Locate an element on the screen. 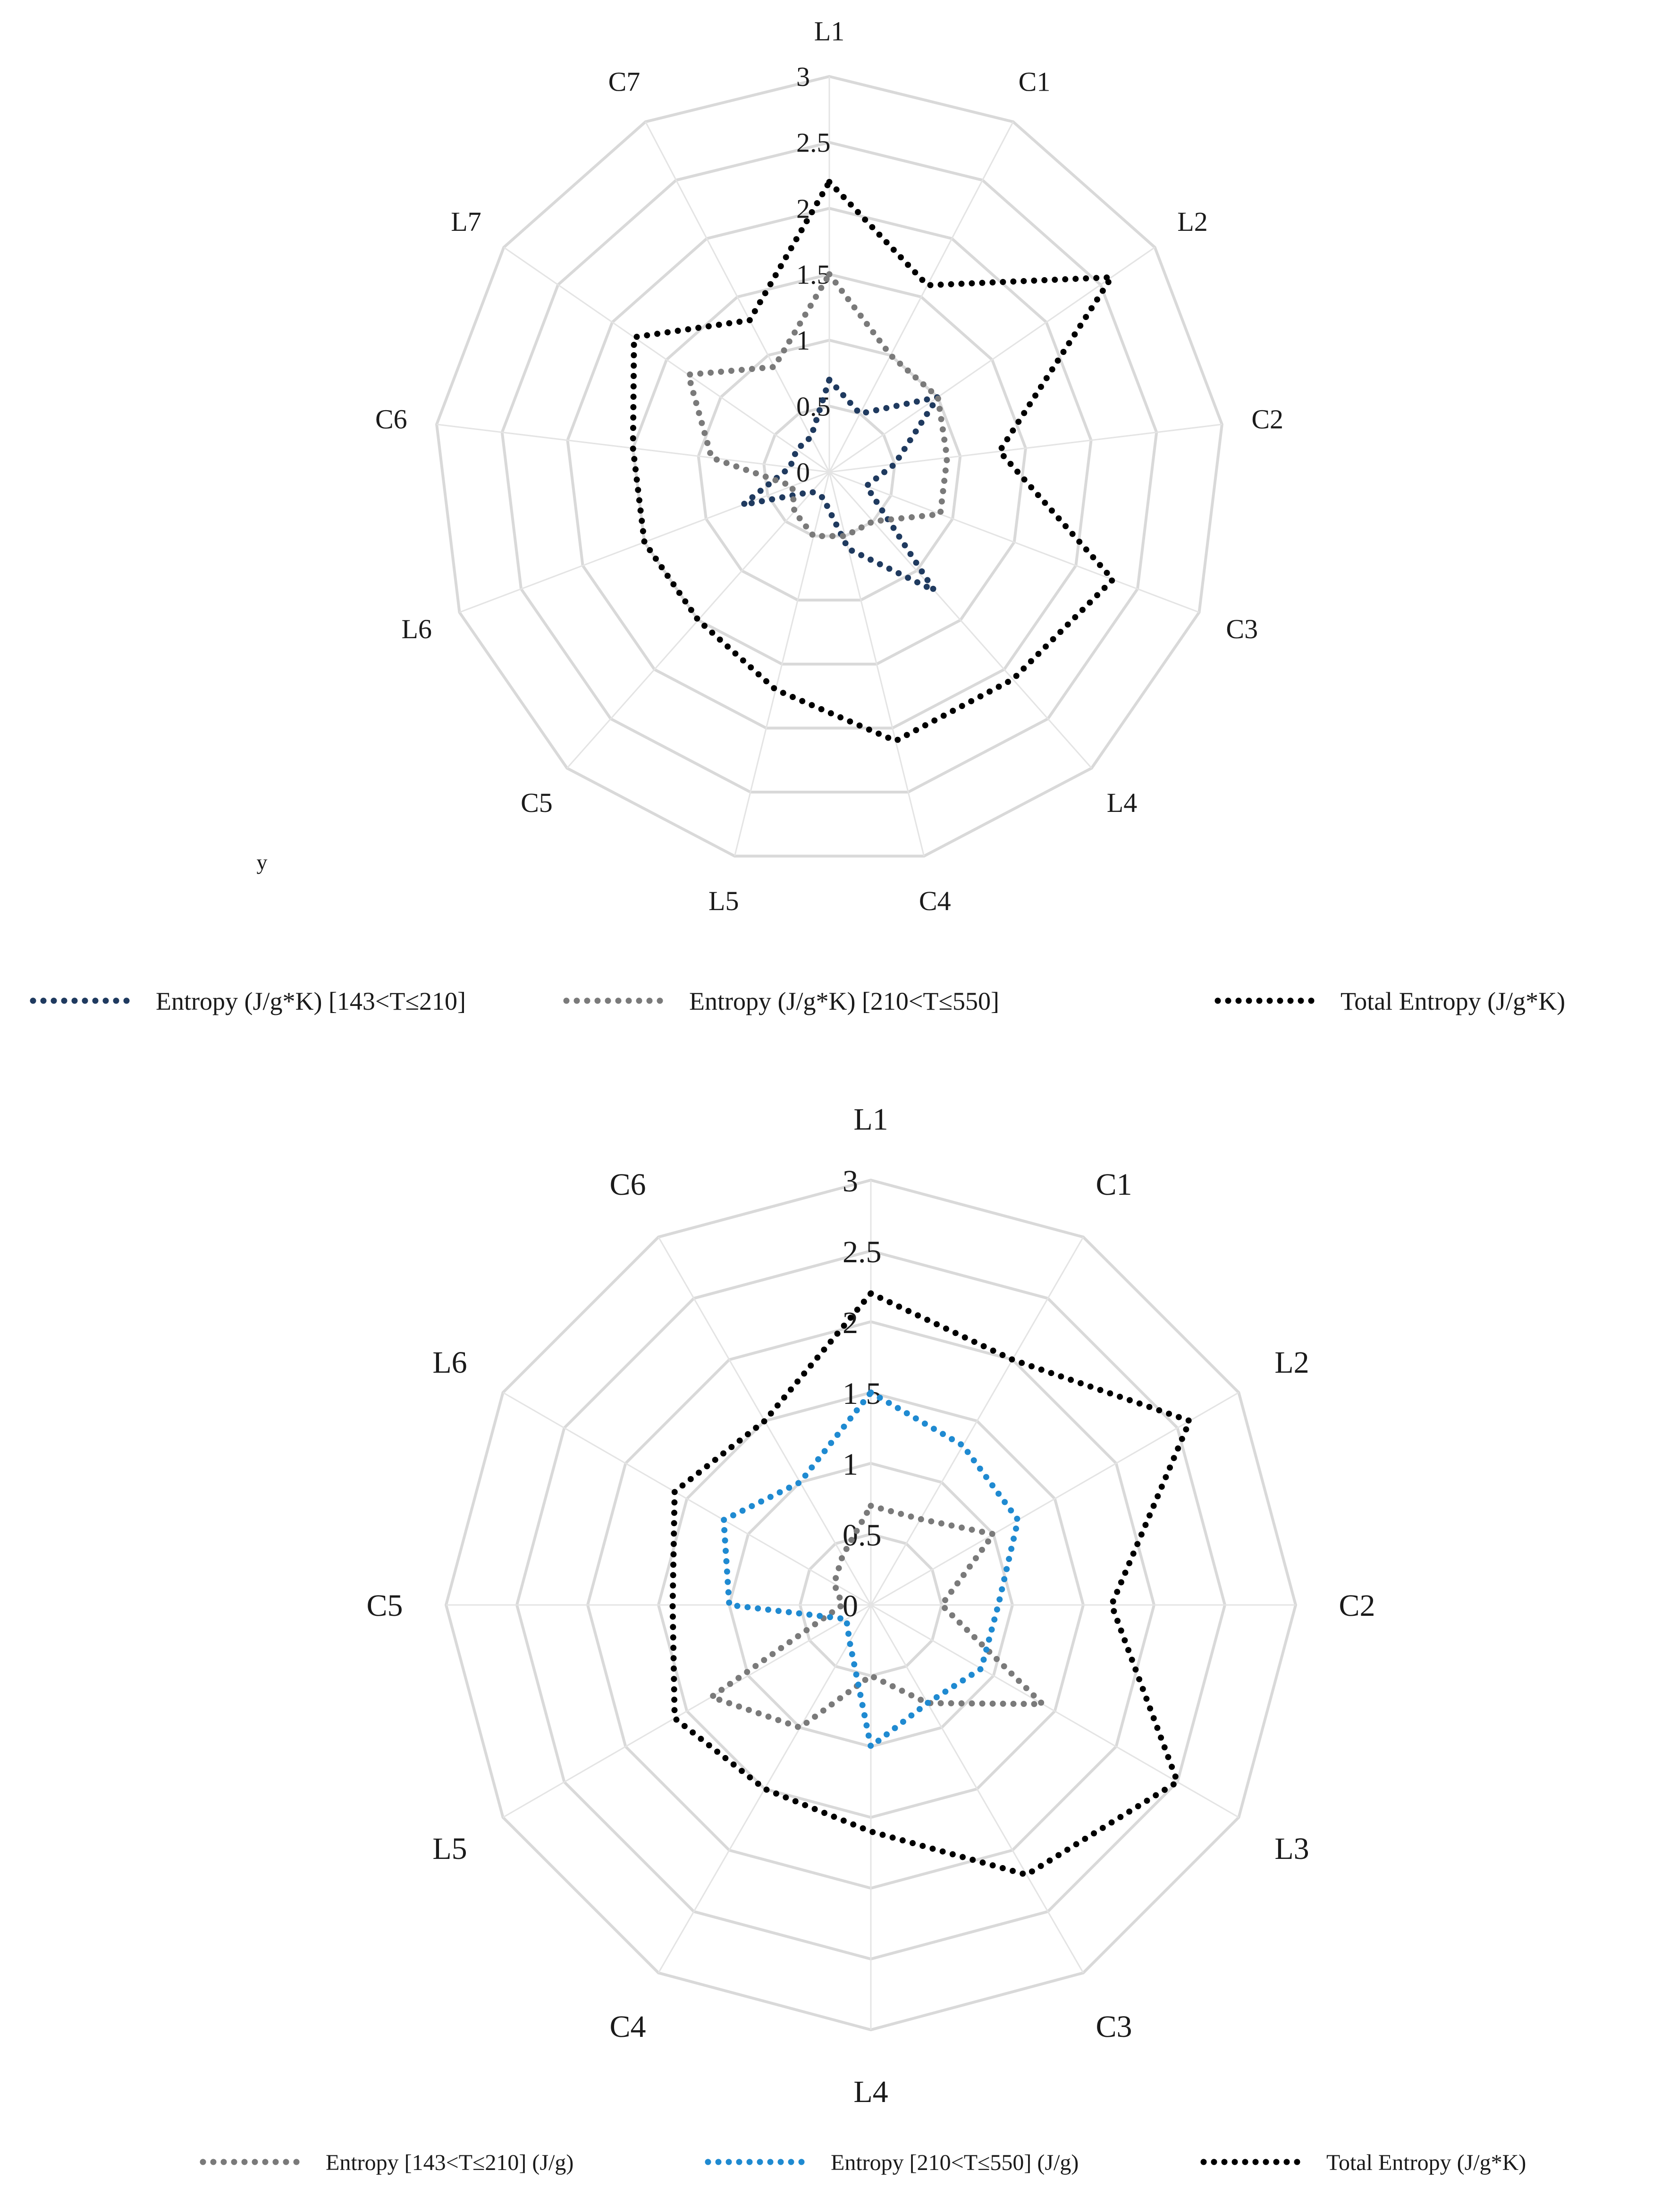 The width and height of the screenshot is (1661, 2212). category-label: C7 is located at coordinates (624, 81).